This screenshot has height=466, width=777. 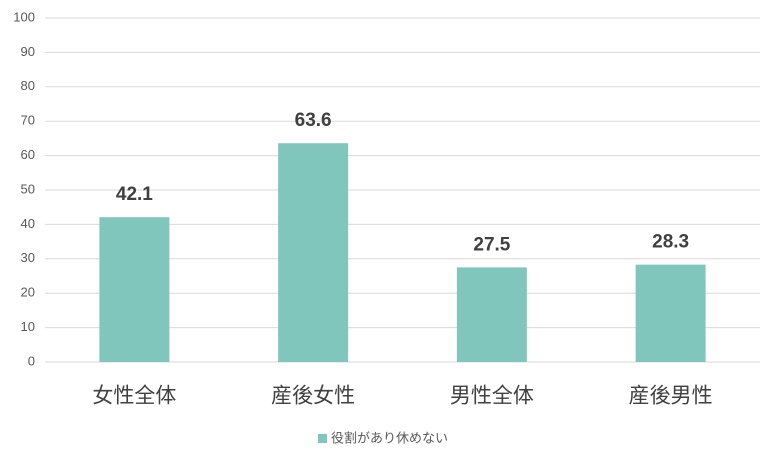 What do you see at coordinates (28, 120) in the screenshot?
I see `y-tick-label: 70` at bounding box center [28, 120].